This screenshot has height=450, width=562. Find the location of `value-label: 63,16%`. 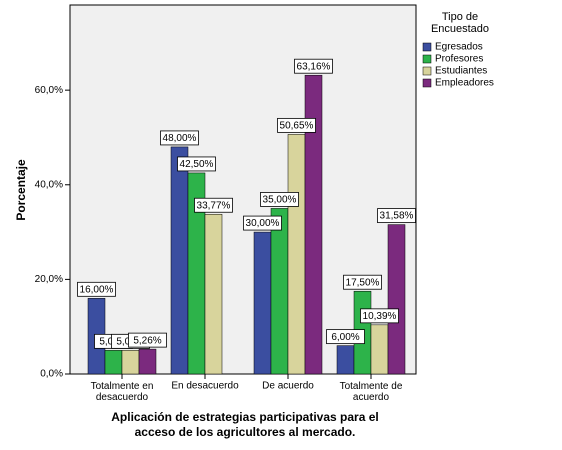

value-label: 63,16% is located at coordinates (314, 66).